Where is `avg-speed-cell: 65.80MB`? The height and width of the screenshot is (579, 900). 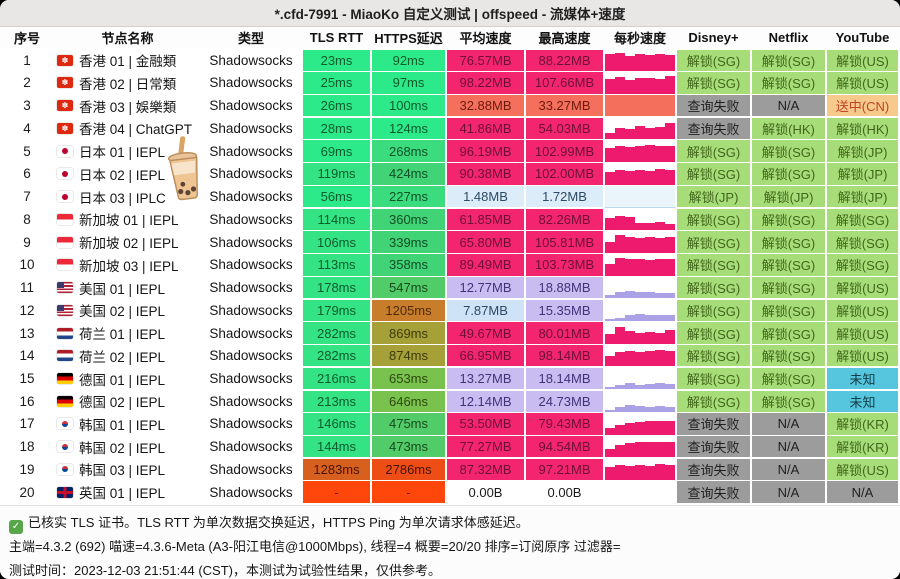 avg-speed-cell: 65.80MB is located at coordinates (485, 242).